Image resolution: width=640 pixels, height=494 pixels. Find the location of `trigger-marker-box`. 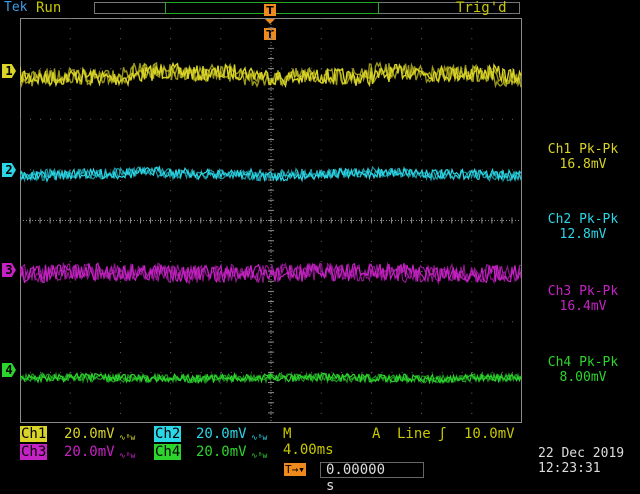

trigger-marker-box is located at coordinates (270, 34).